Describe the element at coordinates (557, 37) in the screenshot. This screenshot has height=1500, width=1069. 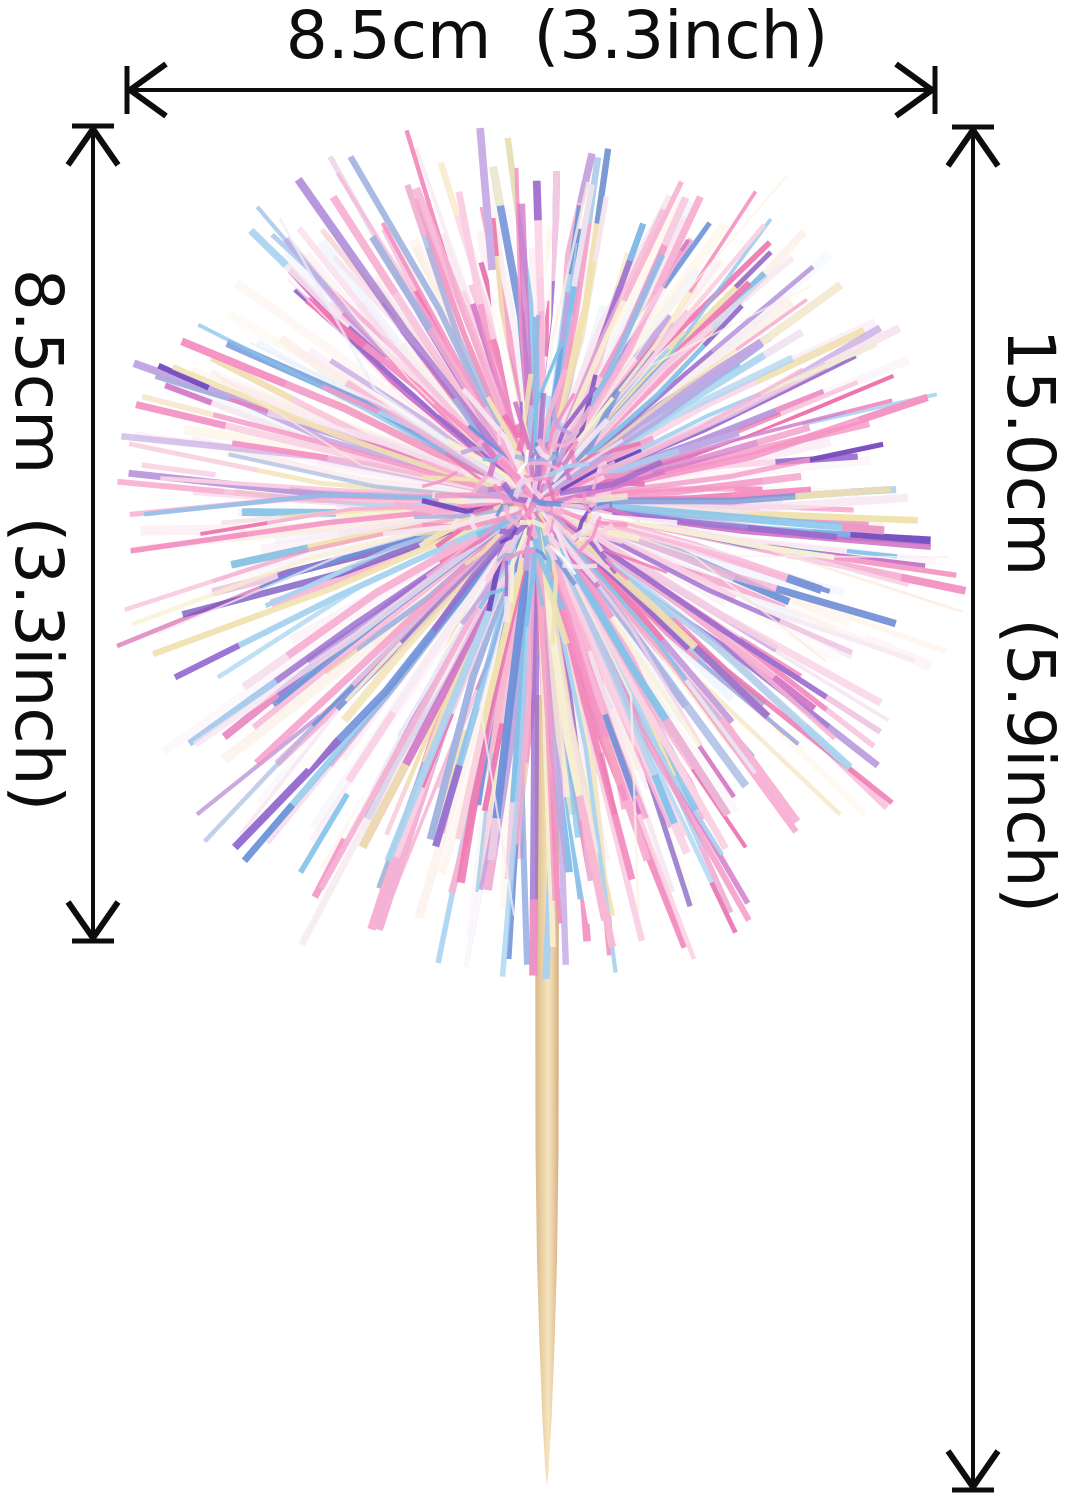
I see `top-width-dimension-label: 8.5cm (3.3inch)` at that location.